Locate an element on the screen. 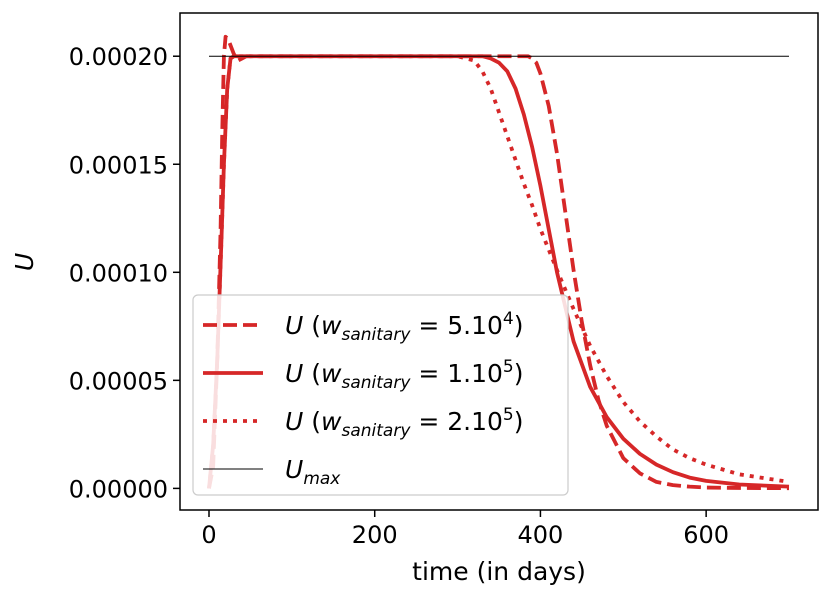 This screenshot has height=598, width=830. legend-label: U (wsanitary = 5.104) is located at coordinates (404, 327).